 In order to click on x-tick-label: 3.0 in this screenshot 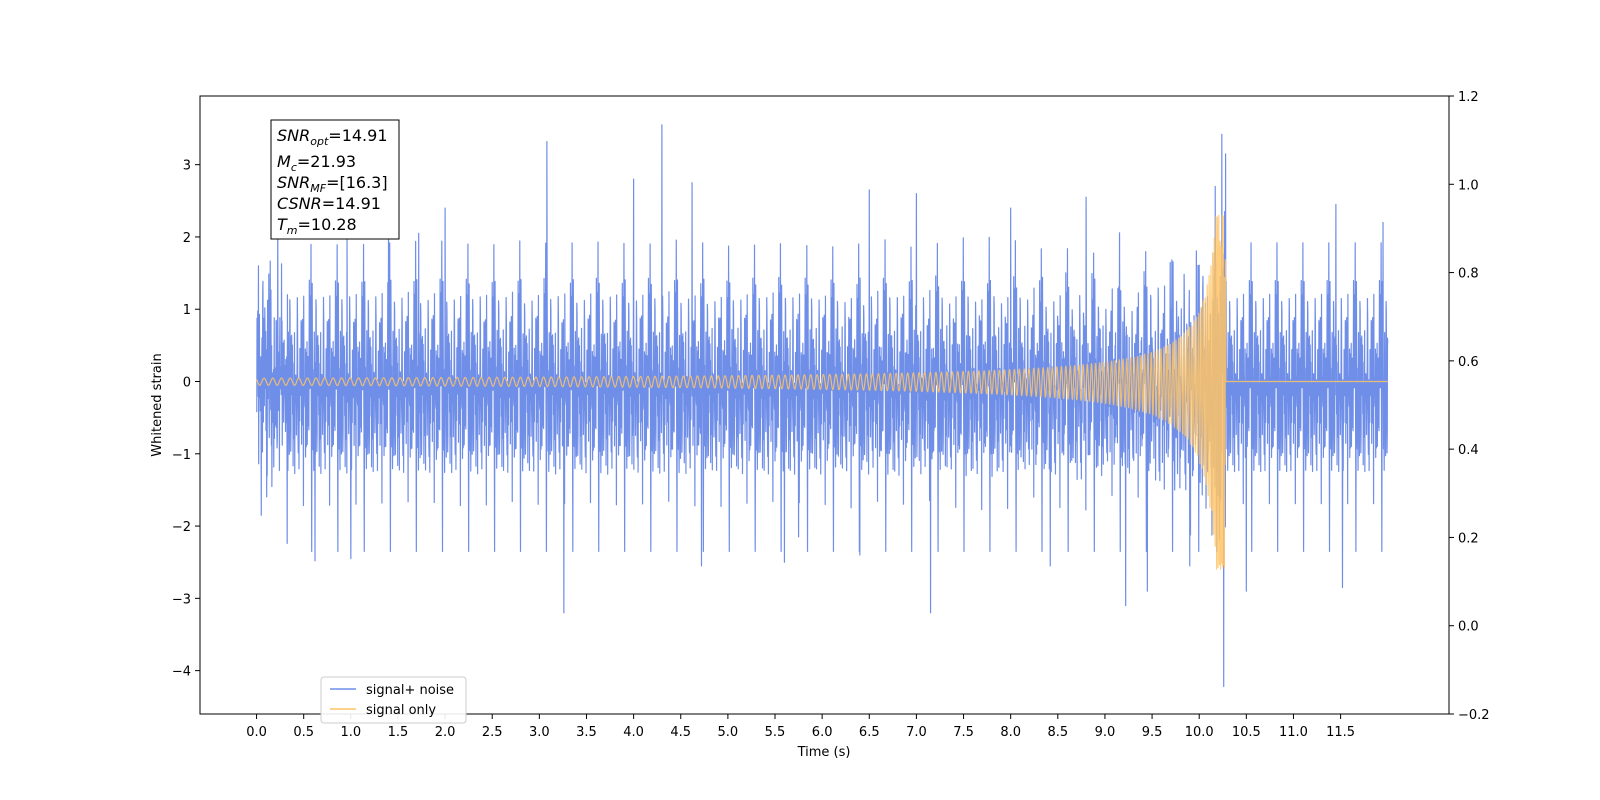, I will do `click(539, 732)`.